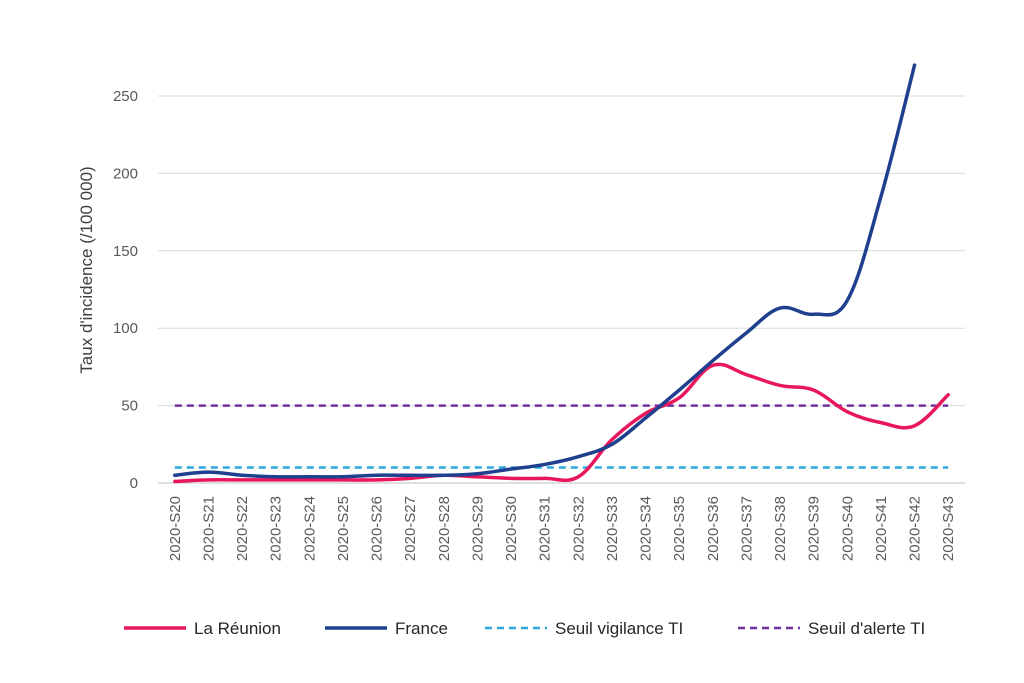  I want to click on x-tick-label: 2020-S38, so click(780, 528).